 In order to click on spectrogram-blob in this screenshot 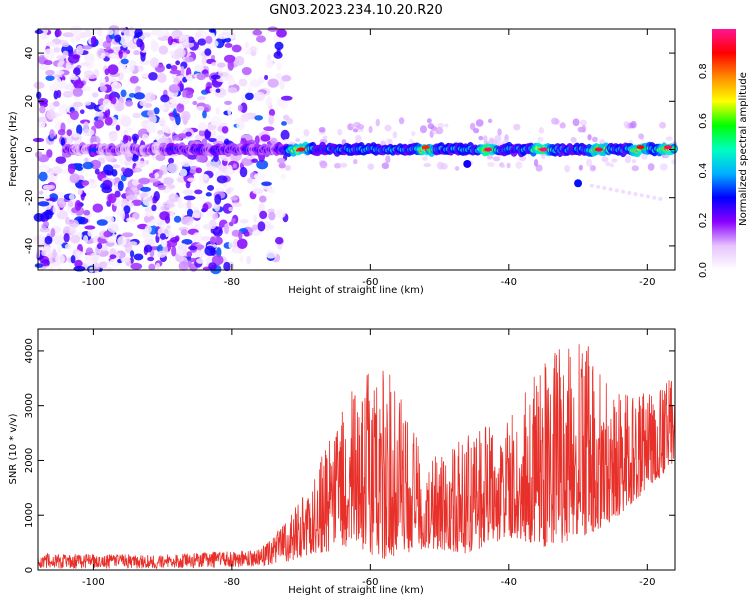, I will do `click(467, 163)`.